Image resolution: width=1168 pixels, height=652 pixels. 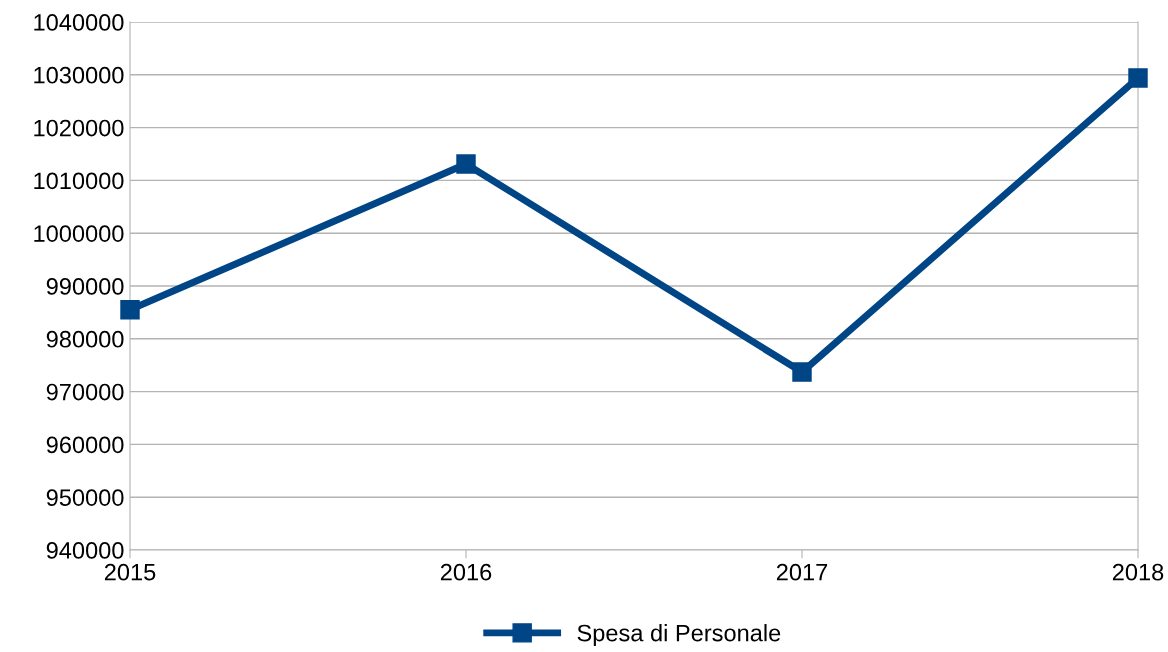 What do you see at coordinates (85, 286) in the screenshot?
I see `y-tick-label: 990000` at bounding box center [85, 286].